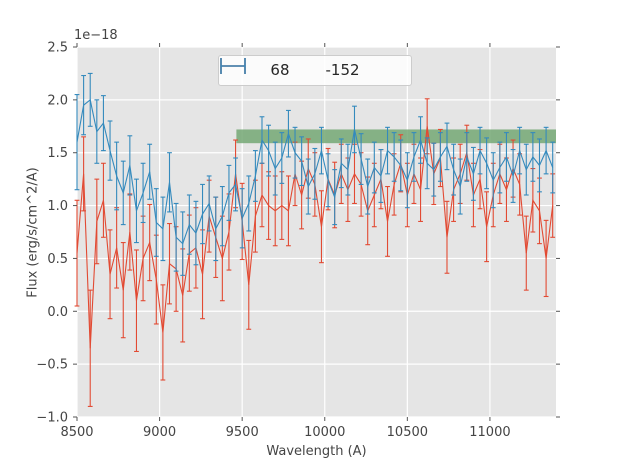 This screenshot has width=617, height=467. I want to click on y-tick-label: 1.0, so click(57, 206).